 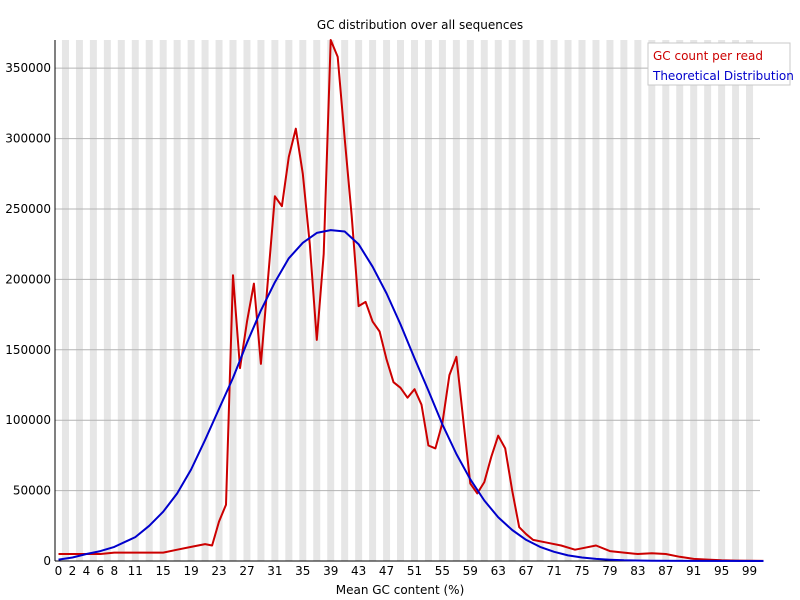 What do you see at coordinates (400, 590) in the screenshot?
I see `x-axis-label: Mean GC content (%)` at bounding box center [400, 590].